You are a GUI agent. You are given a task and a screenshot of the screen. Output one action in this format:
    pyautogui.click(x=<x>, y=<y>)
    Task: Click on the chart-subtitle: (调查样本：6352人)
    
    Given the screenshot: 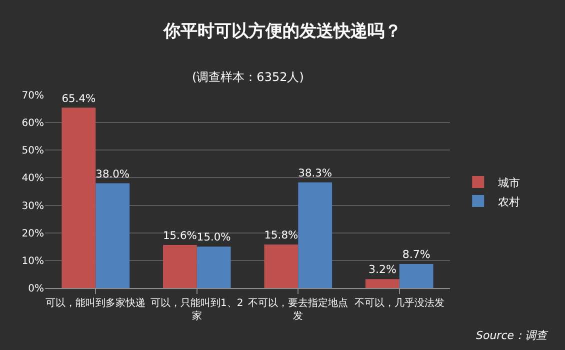 What is the action you would take?
    pyautogui.click(x=248, y=77)
    